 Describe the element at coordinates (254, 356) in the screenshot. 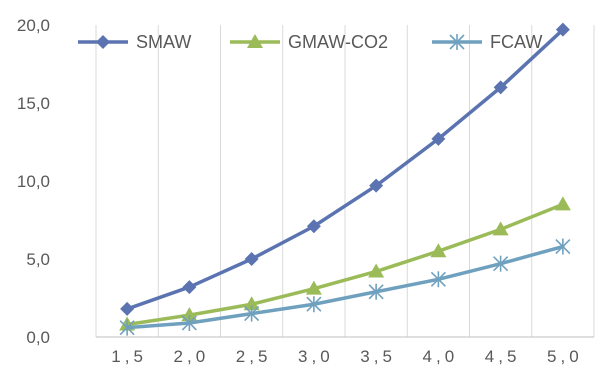

I see `x-tick-label: 2,5` at that location.